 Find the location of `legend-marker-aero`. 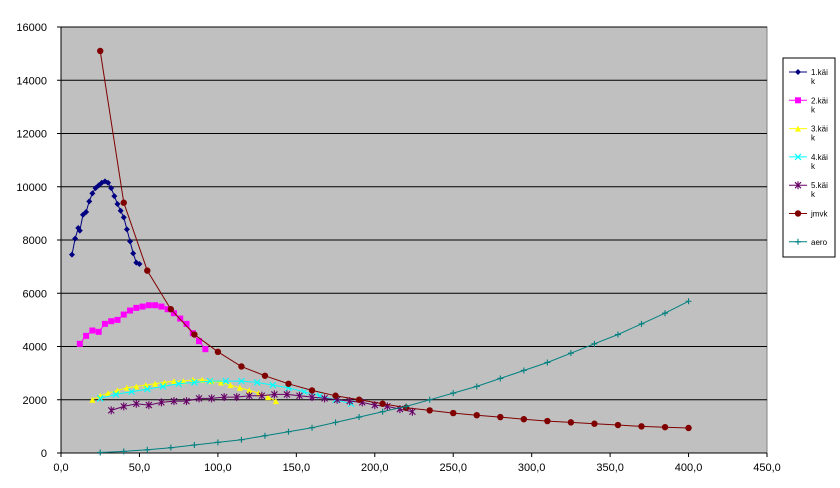

legend-marker-aero is located at coordinates (798, 241).